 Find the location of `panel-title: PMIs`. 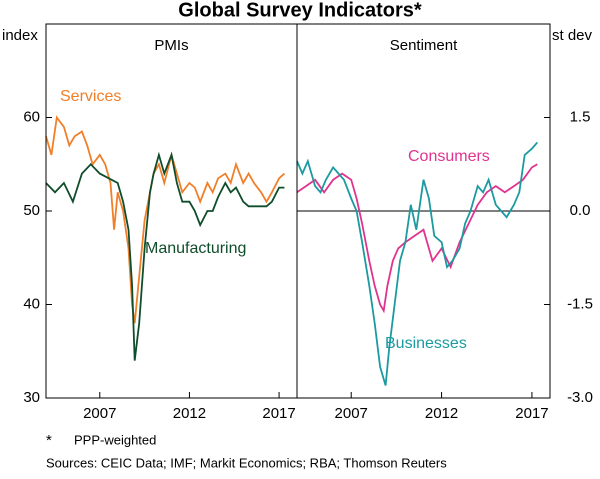

panel-title: PMIs is located at coordinates (171, 45).